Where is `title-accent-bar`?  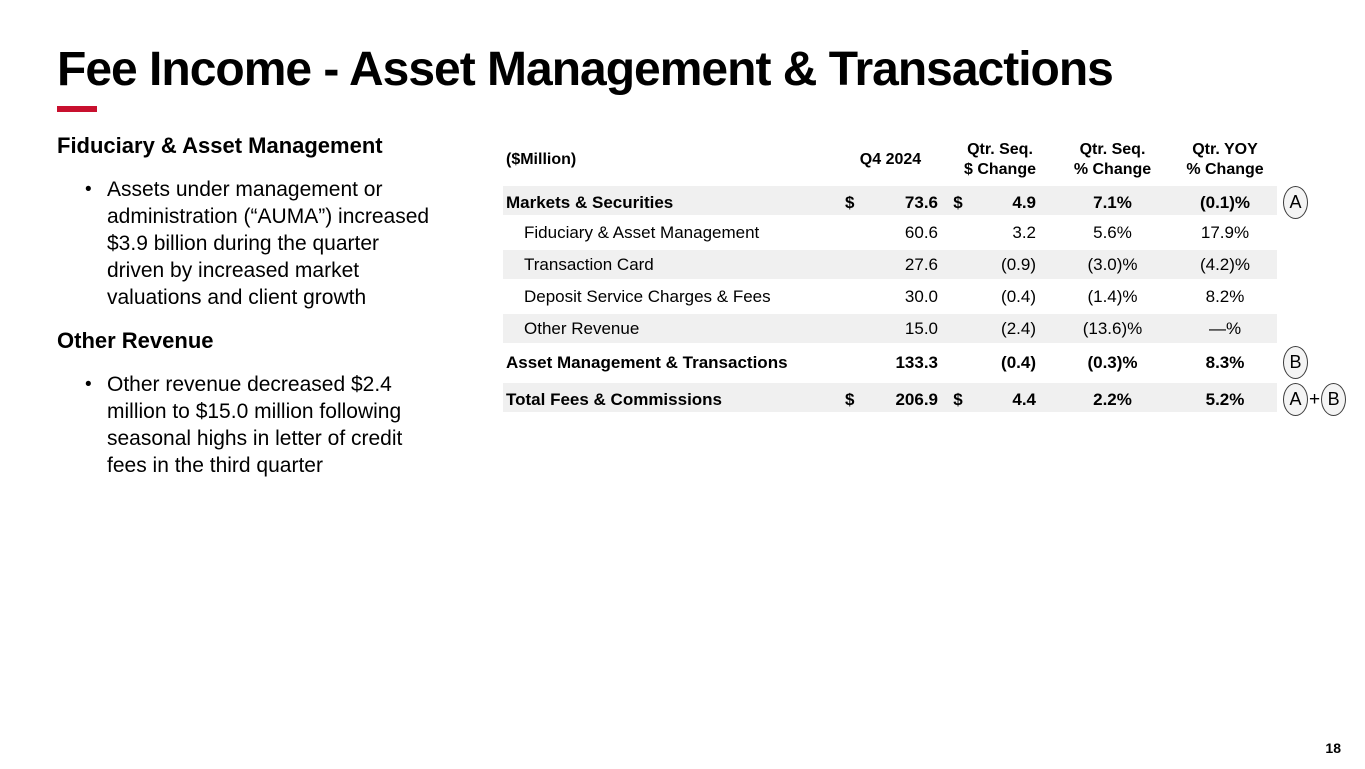 title-accent-bar is located at coordinates (77, 109).